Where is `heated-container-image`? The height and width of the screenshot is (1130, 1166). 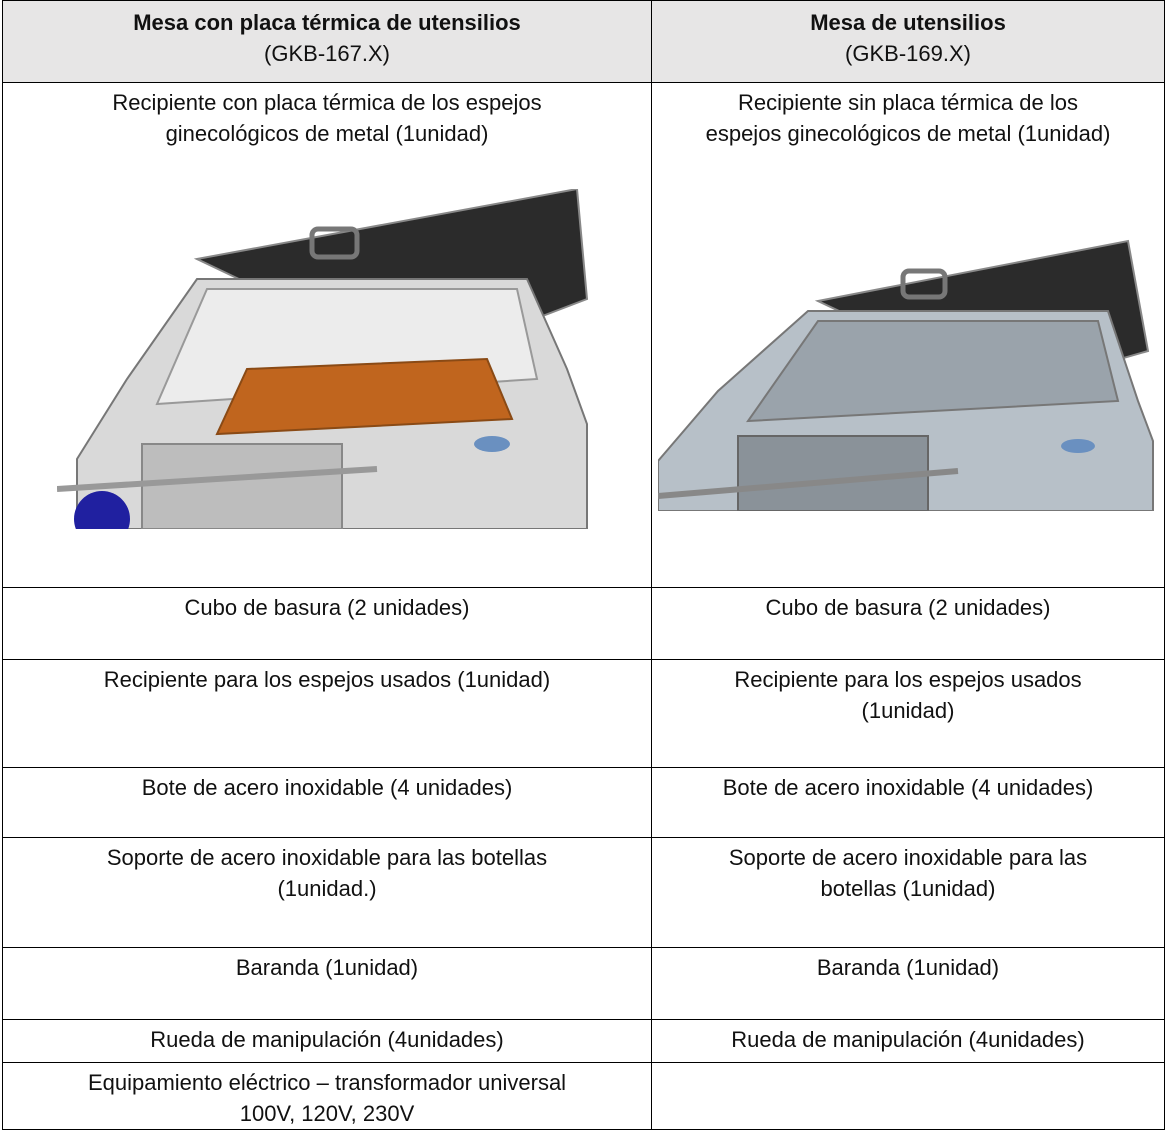
heated-container-image is located at coordinates (323, 359).